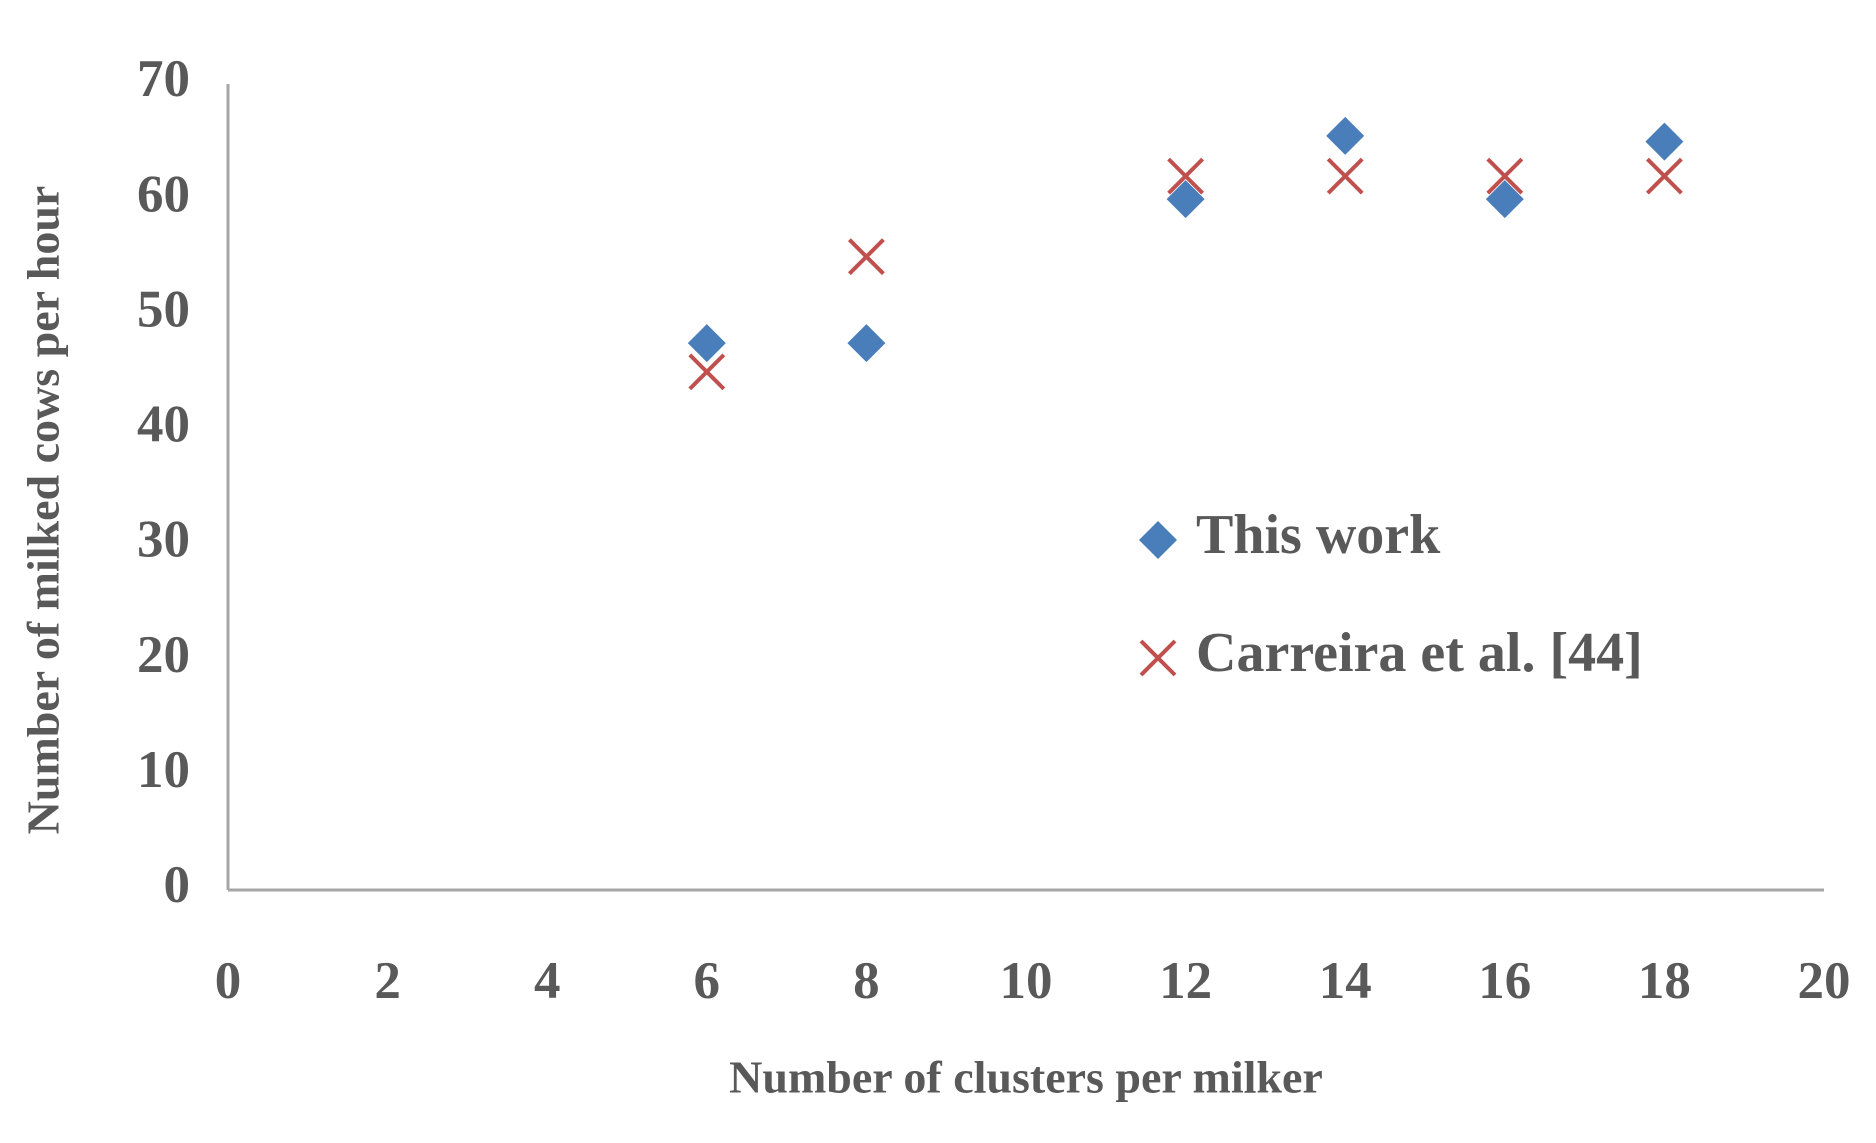 The height and width of the screenshot is (1143, 1876). I want to click on legend-text: This work, so click(1318, 535).